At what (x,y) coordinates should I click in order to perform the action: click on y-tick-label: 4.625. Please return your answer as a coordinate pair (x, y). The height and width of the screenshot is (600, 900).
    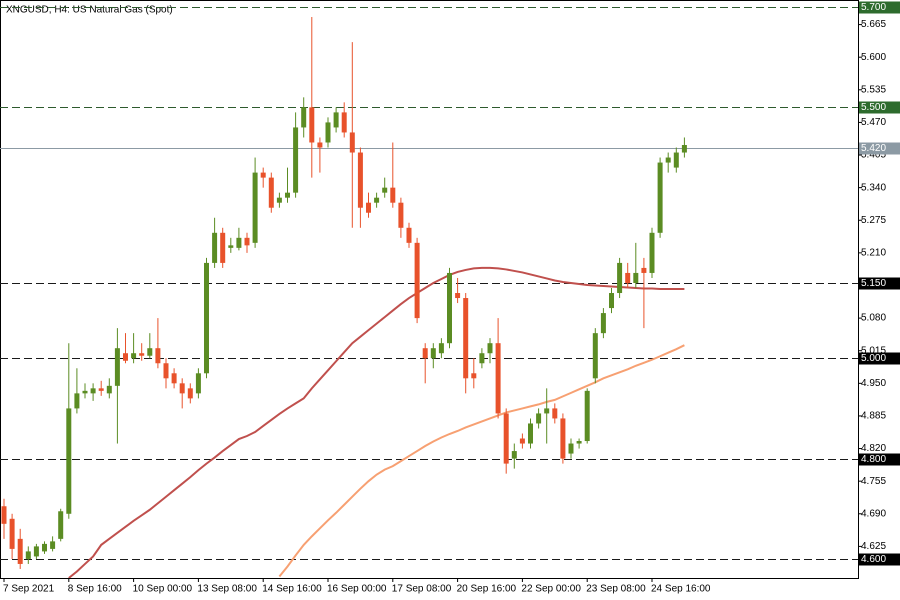
    Looking at the image, I should click on (873, 546).